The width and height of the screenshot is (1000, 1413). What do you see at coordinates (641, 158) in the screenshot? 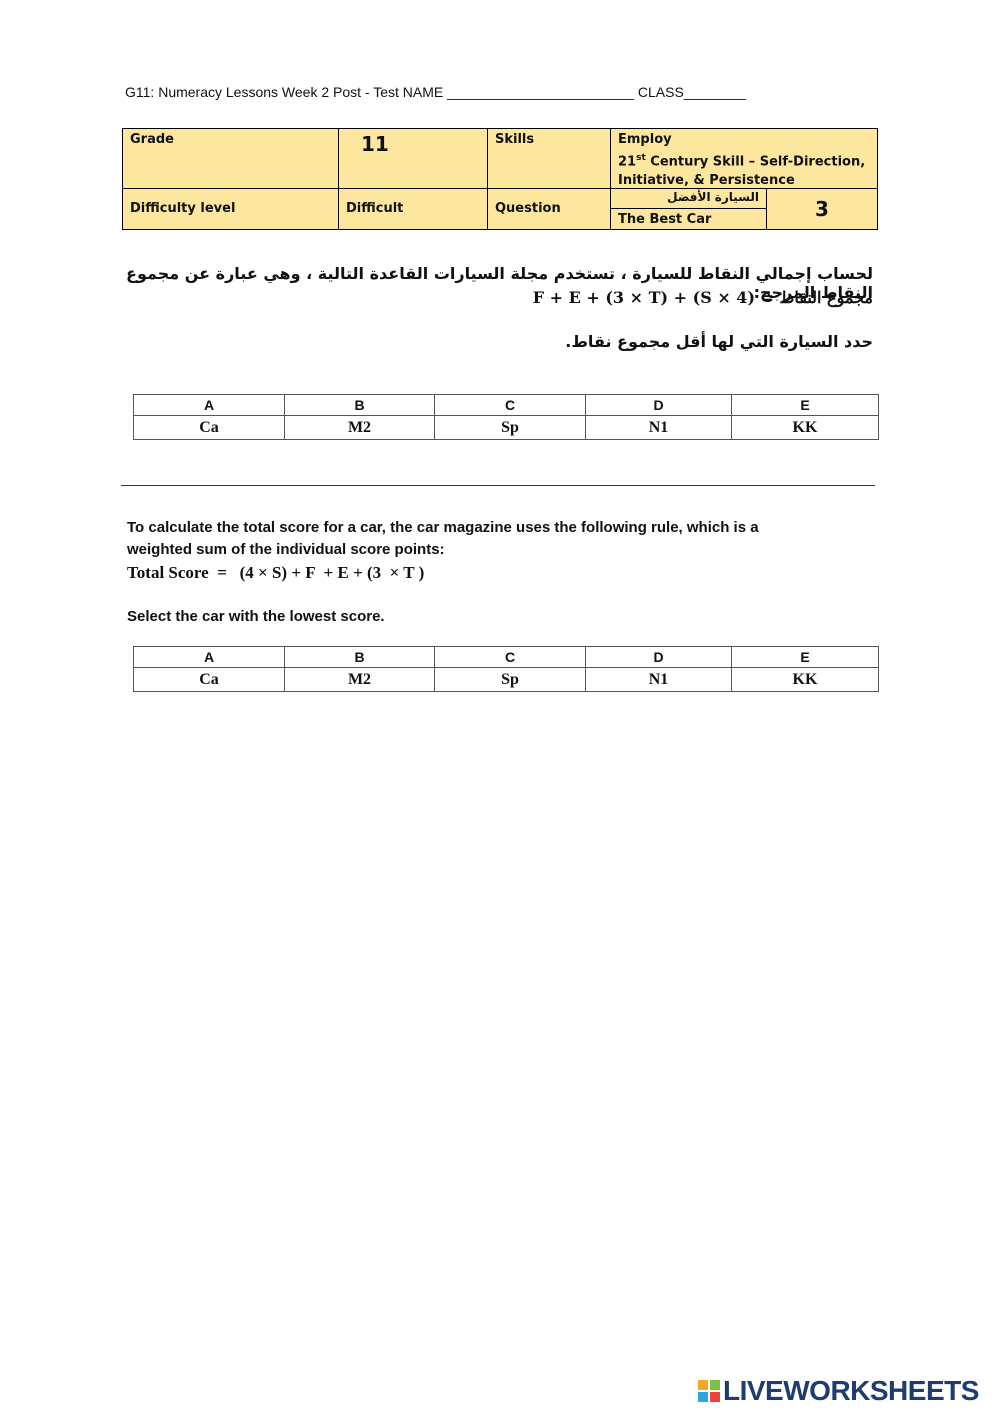
I see `skills-sup: st` at bounding box center [641, 158].